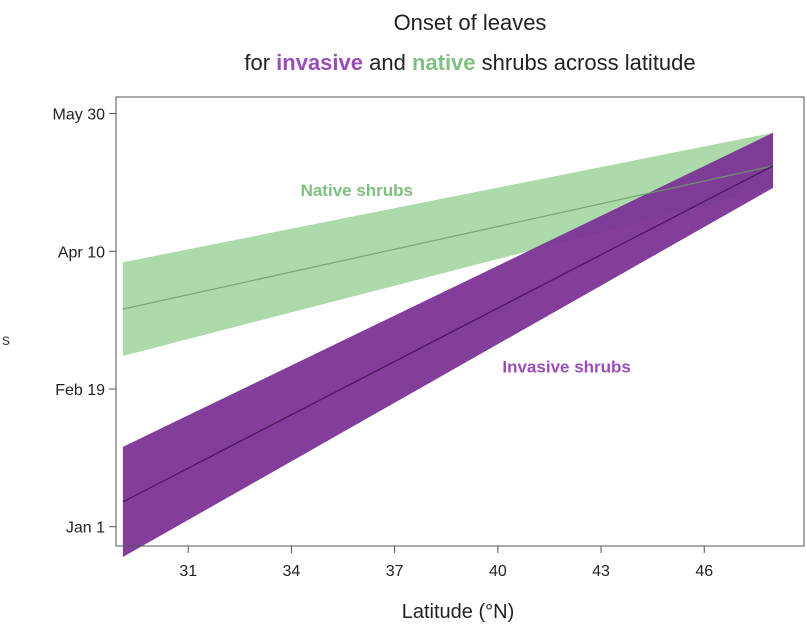 The image size is (807, 631). What do you see at coordinates (458, 612) in the screenshot?
I see `x-axis-label: Latitude (°N)` at bounding box center [458, 612].